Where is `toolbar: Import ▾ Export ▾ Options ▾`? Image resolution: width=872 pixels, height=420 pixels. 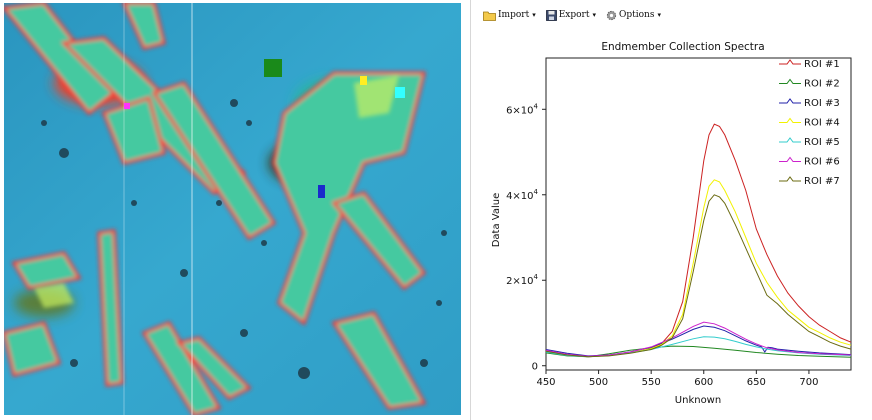 toolbar: Import ▾ Export ▾ Options ▾ is located at coordinates (671, 15).